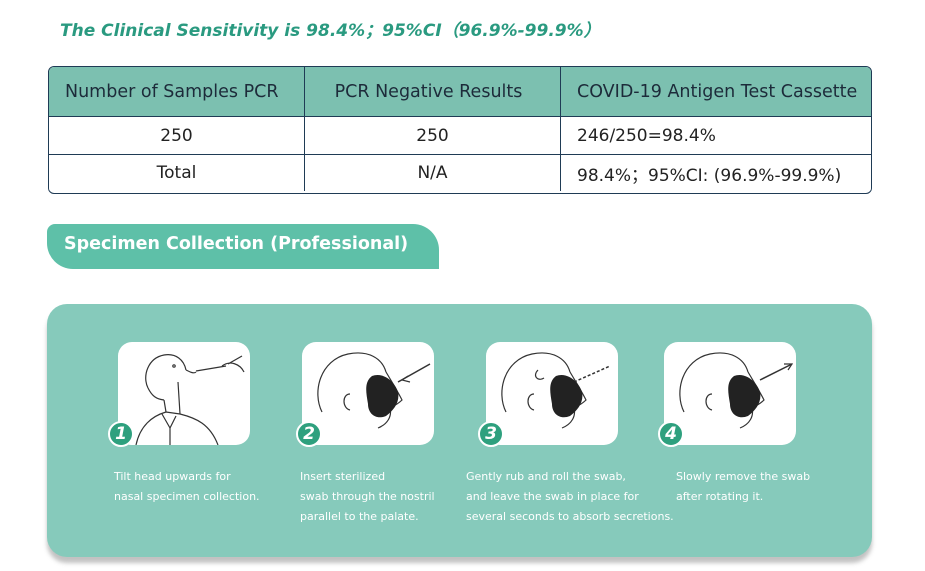 The height and width of the screenshot is (571, 925). I want to click on swab-insert-nostril-icon, so click(374, 390).